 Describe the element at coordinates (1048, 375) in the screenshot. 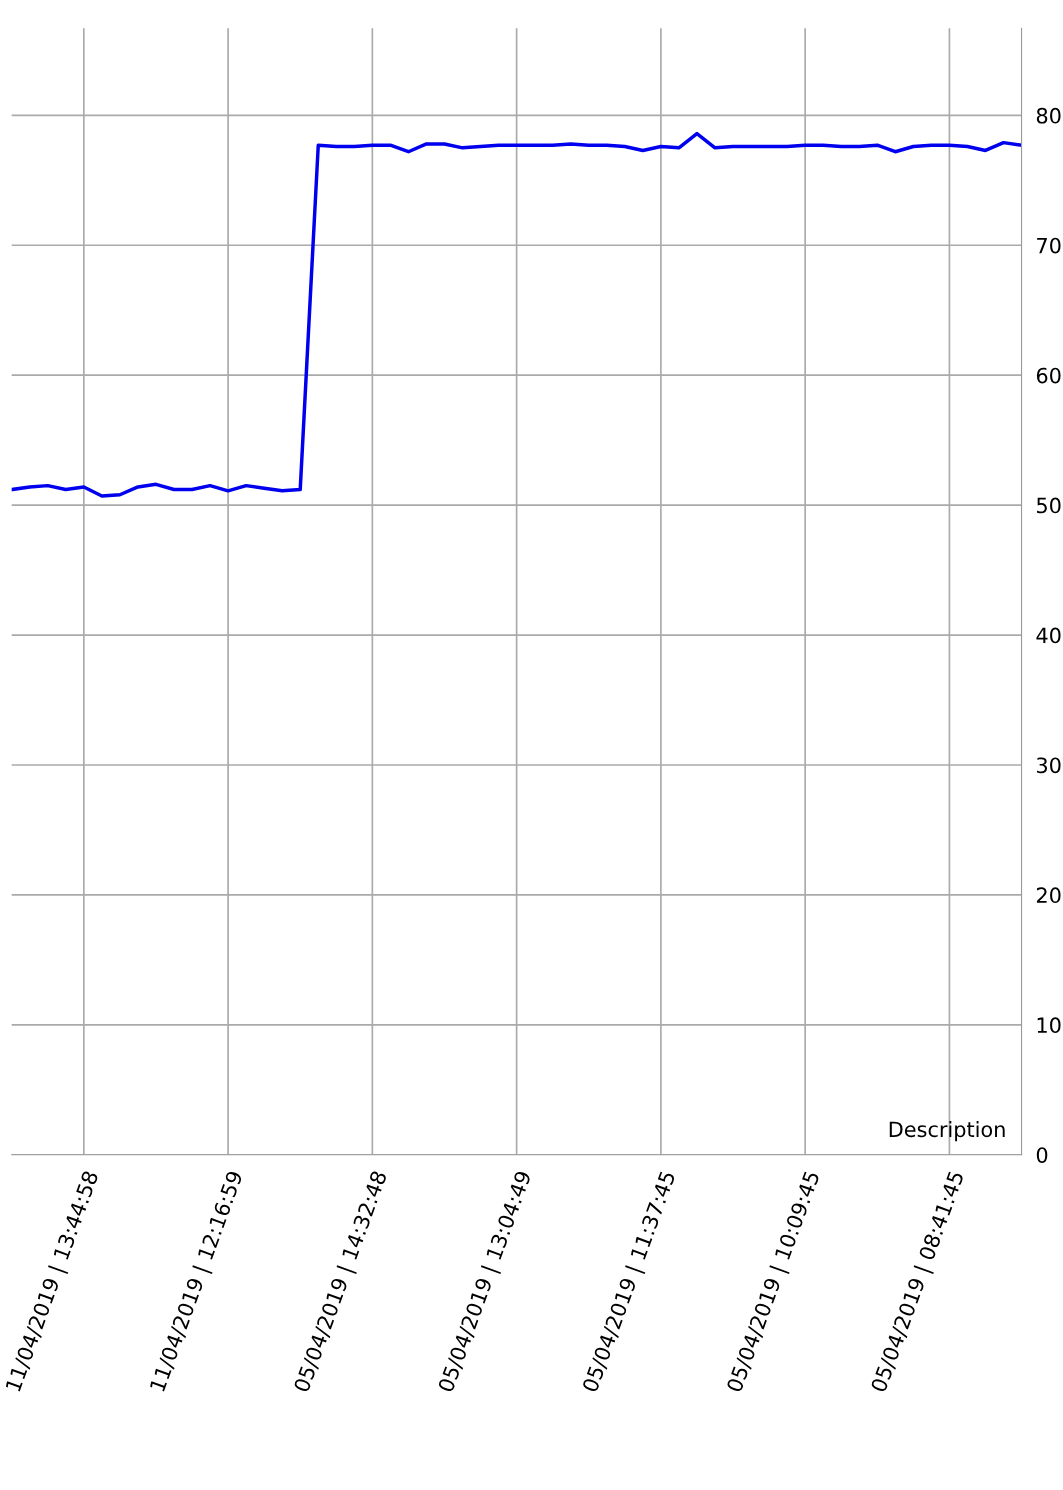

I see `y-tick-label: 60` at that location.